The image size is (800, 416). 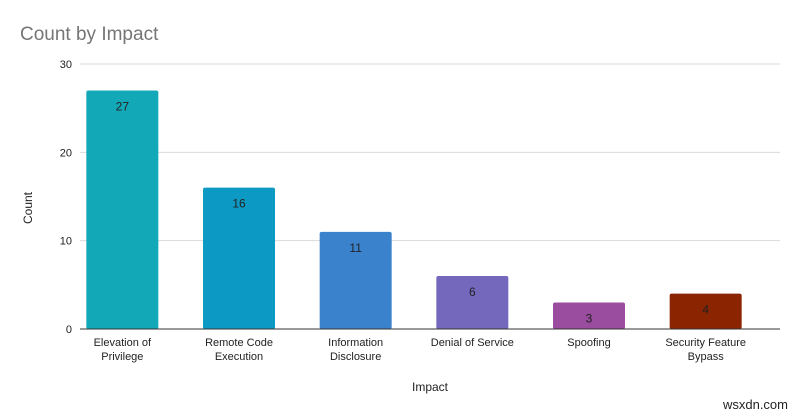 What do you see at coordinates (66, 242) in the screenshot?
I see `y-tick-label: 10` at bounding box center [66, 242].